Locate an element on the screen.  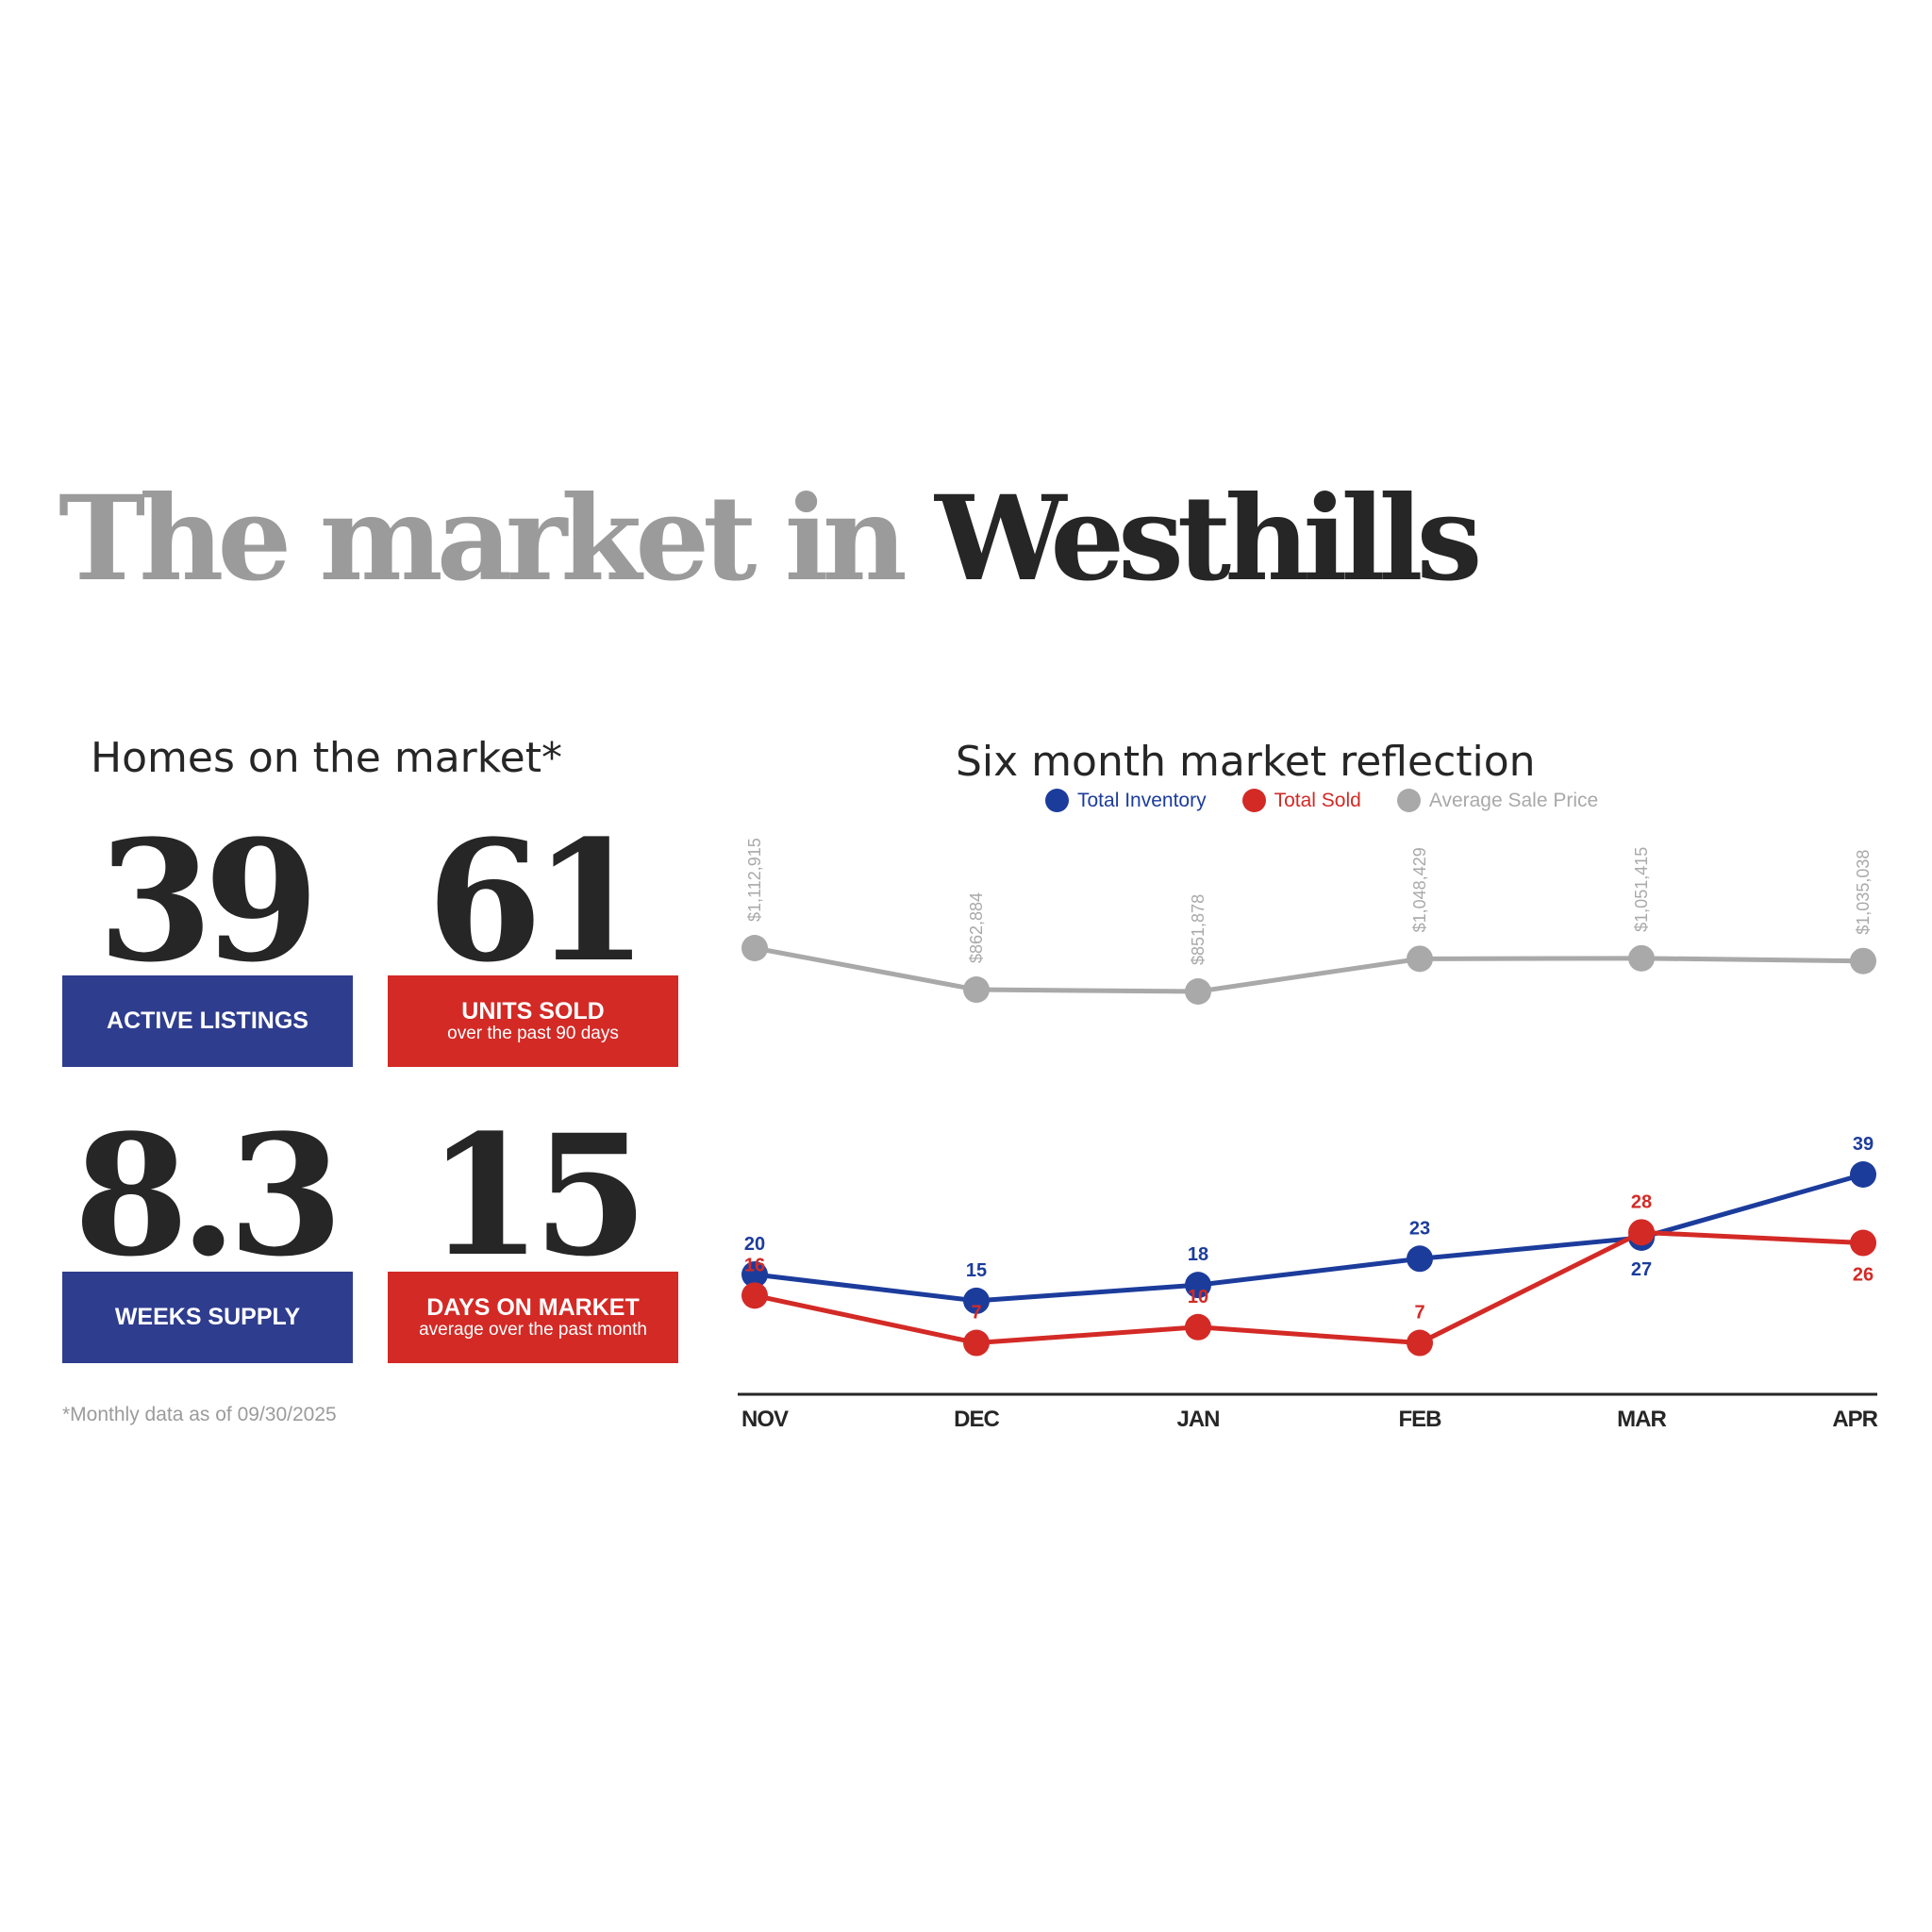
legend-swatch-inventory is located at coordinates (1057, 801).